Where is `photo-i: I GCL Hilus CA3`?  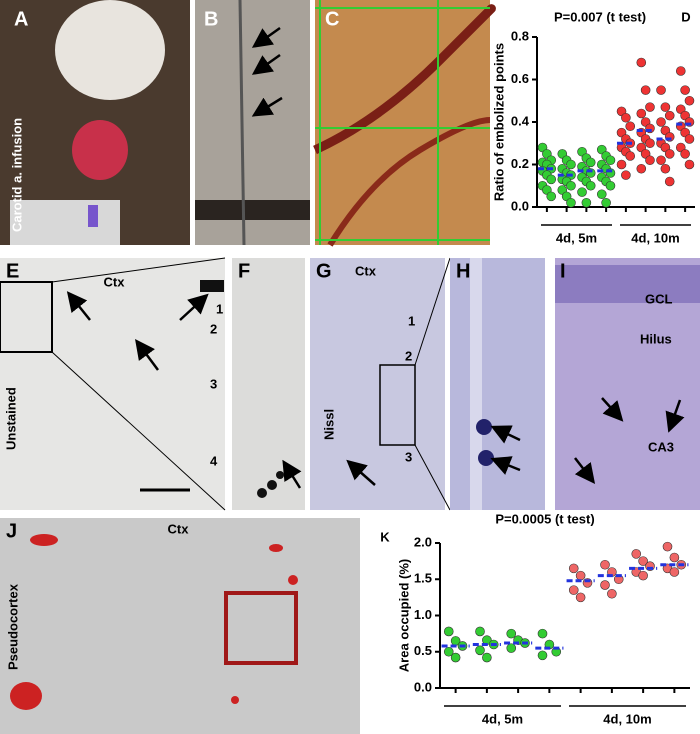 photo-i: I GCL Hilus CA3 is located at coordinates (627, 384).